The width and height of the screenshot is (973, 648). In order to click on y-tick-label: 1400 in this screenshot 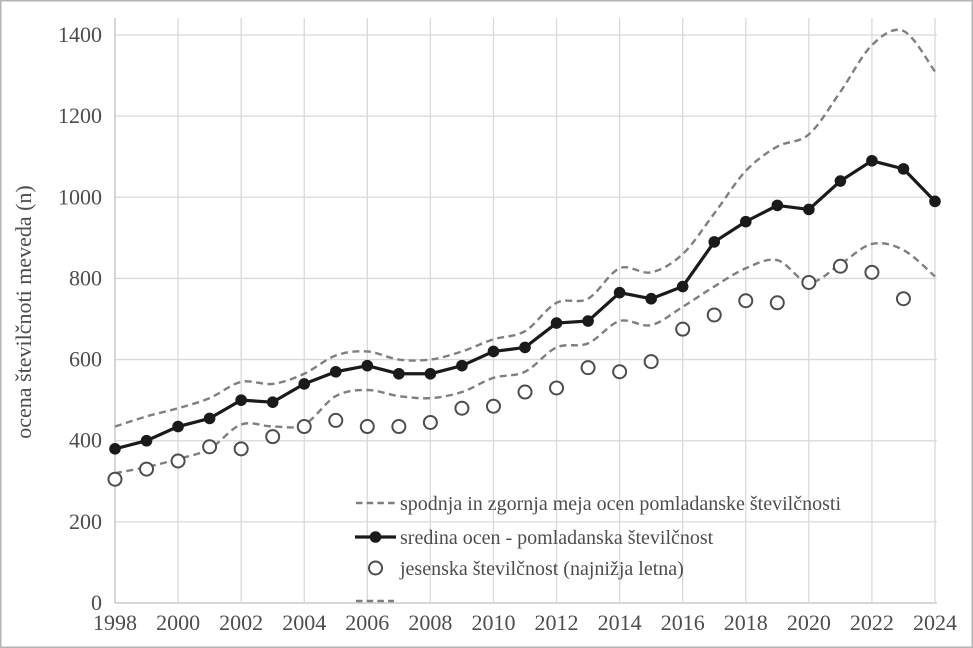, I will do `click(80, 34)`.